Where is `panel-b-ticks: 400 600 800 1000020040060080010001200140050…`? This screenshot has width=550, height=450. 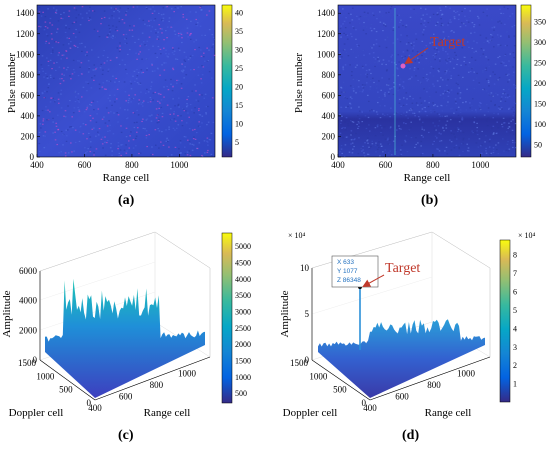
panel-b-ticks: 400 600 800 1000020040060080010001200140050… is located at coordinates (431, 89).